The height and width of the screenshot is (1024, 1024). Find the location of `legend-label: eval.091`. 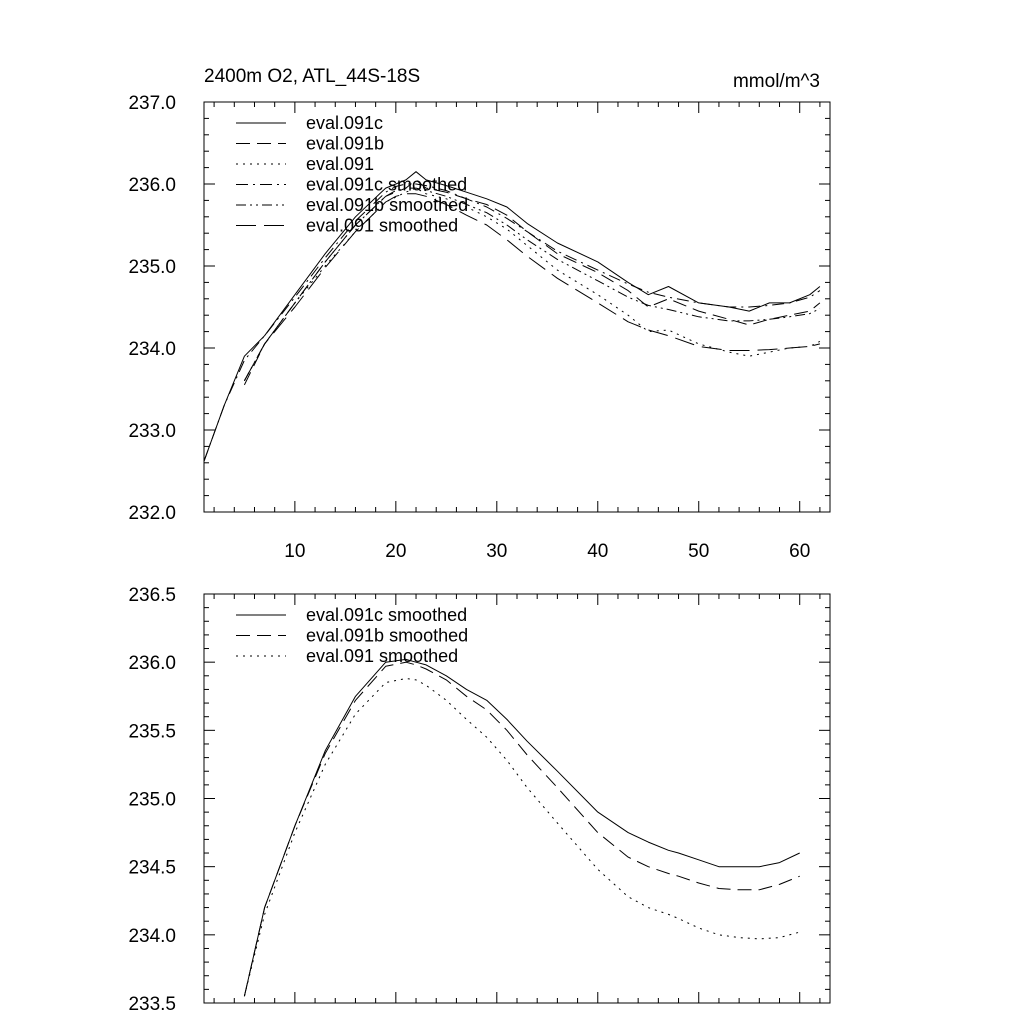

legend-label: eval.091 is located at coordinates (340, 164).